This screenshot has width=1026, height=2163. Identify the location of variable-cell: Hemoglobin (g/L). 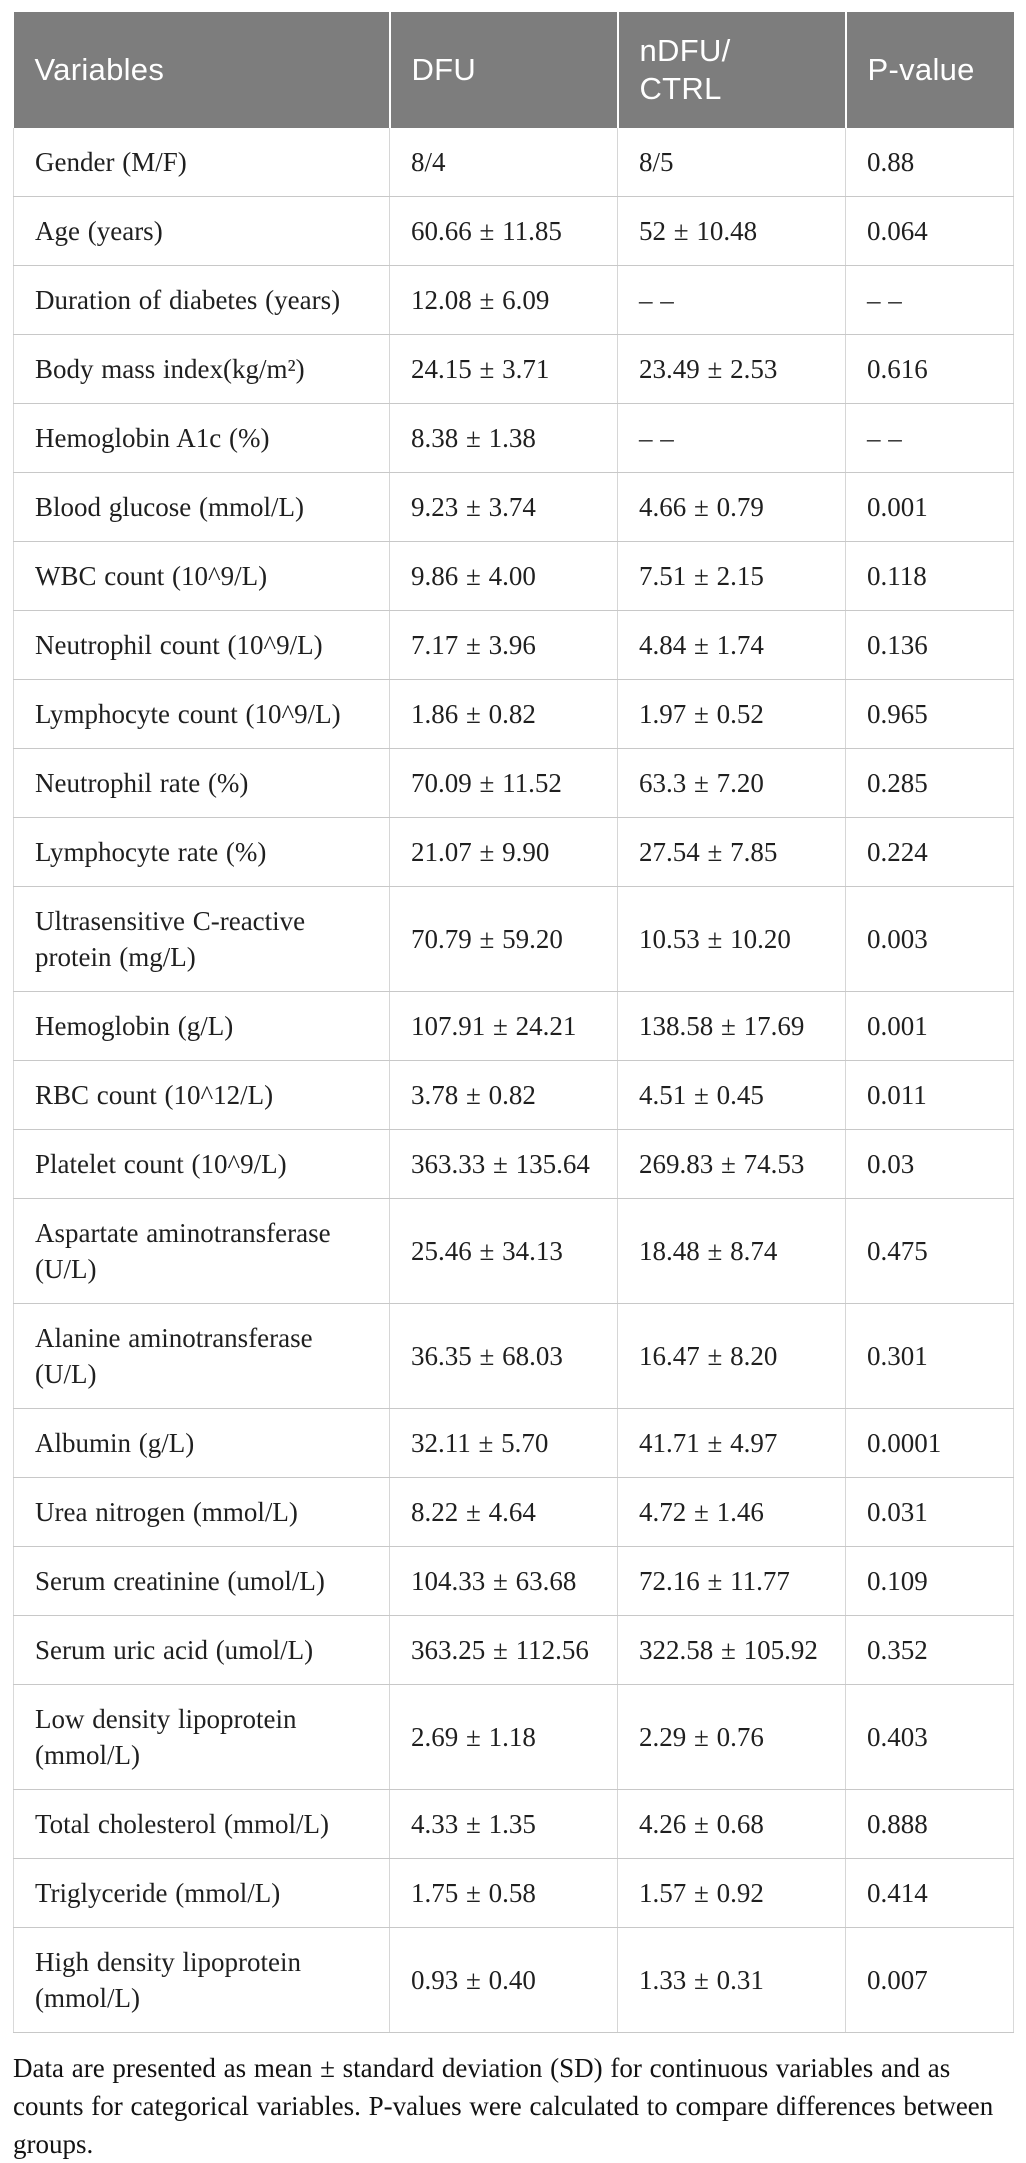
(201, 1026).